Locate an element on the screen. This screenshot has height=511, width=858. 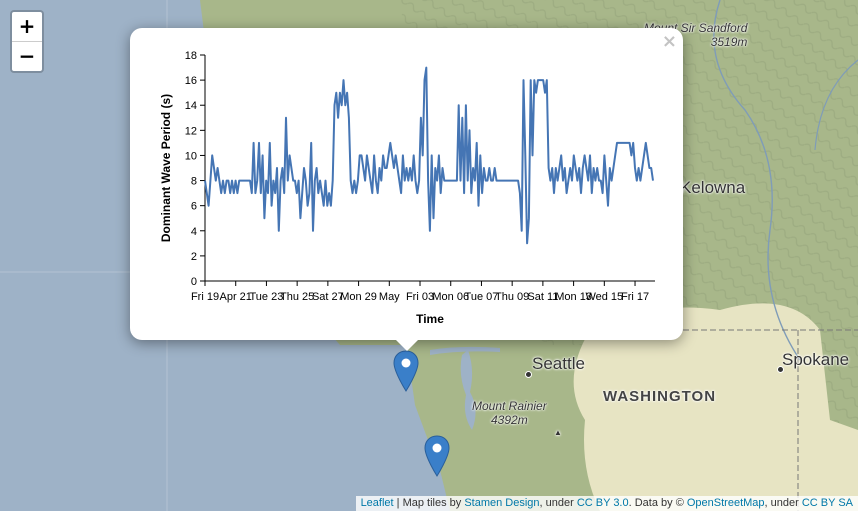
x-tick-label: Fri 17 is located at coordinates (635, 297).